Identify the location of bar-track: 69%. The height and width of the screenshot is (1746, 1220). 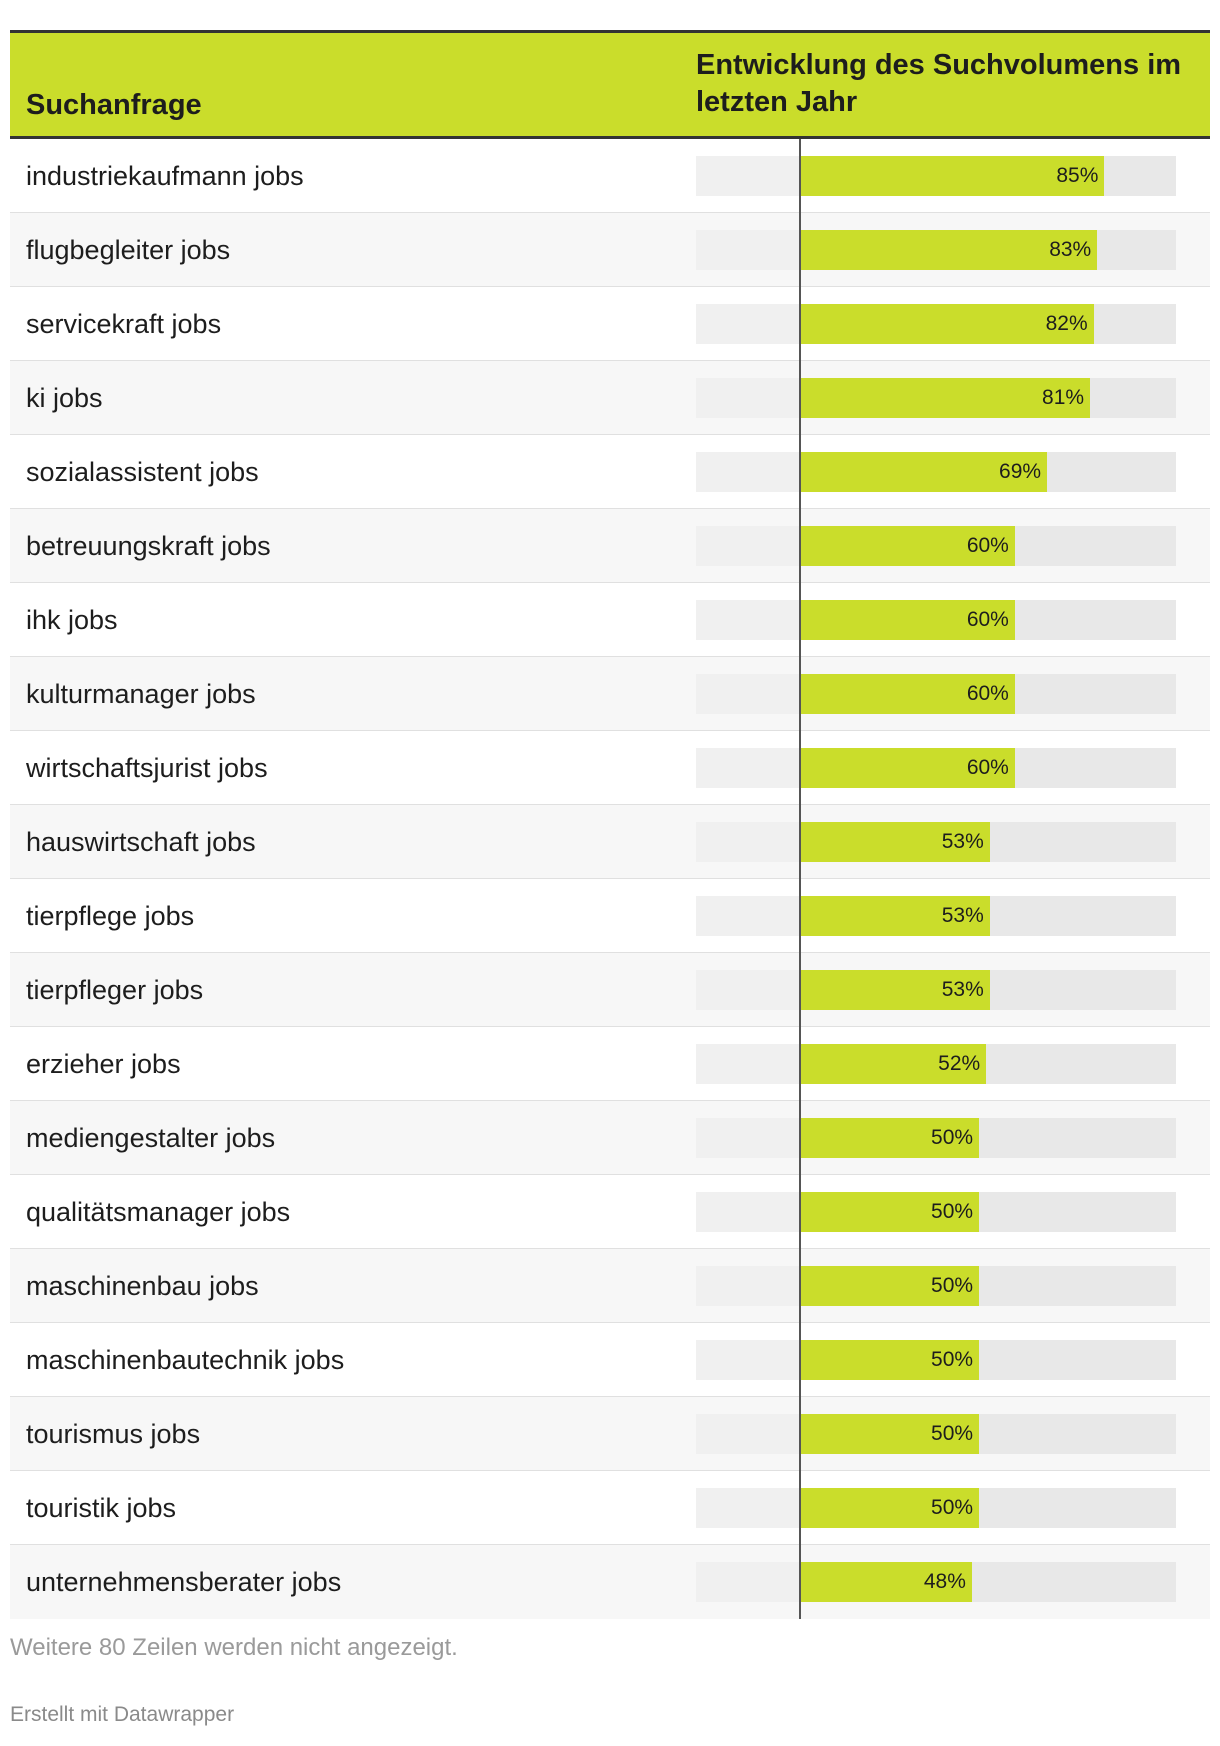
(936, 472).